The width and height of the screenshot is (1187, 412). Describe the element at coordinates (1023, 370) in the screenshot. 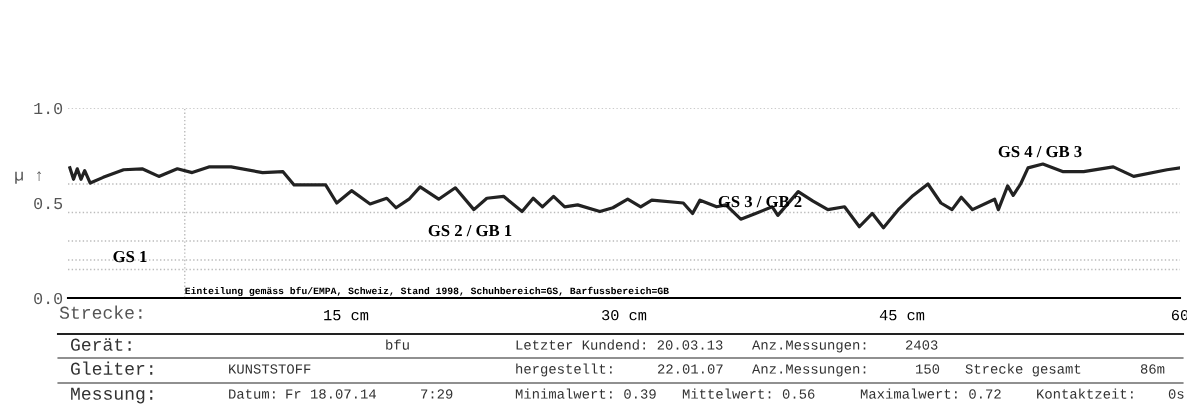

I see `text: Strecke gesamt` at that location.